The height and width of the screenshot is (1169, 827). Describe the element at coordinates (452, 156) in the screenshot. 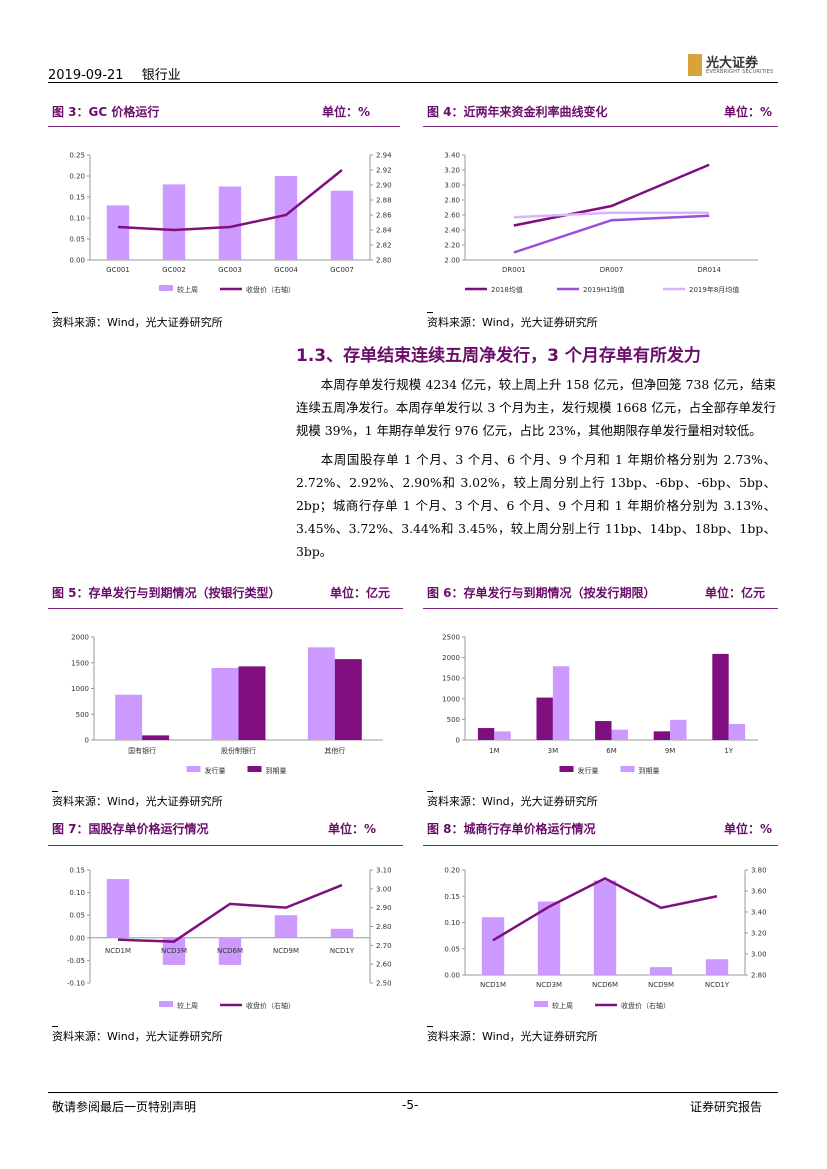

I see `y-tick-label: 3.40` at that location.